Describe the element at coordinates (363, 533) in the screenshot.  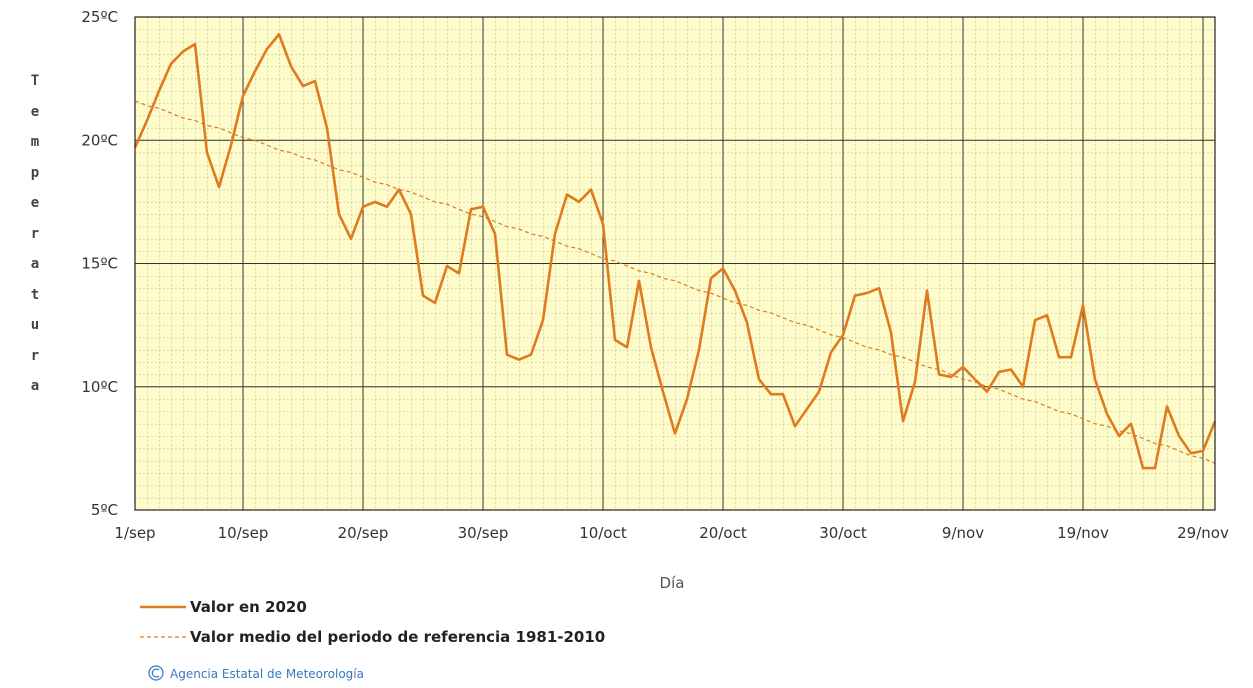
I see `x-tick-label: 20/sep` at that location.